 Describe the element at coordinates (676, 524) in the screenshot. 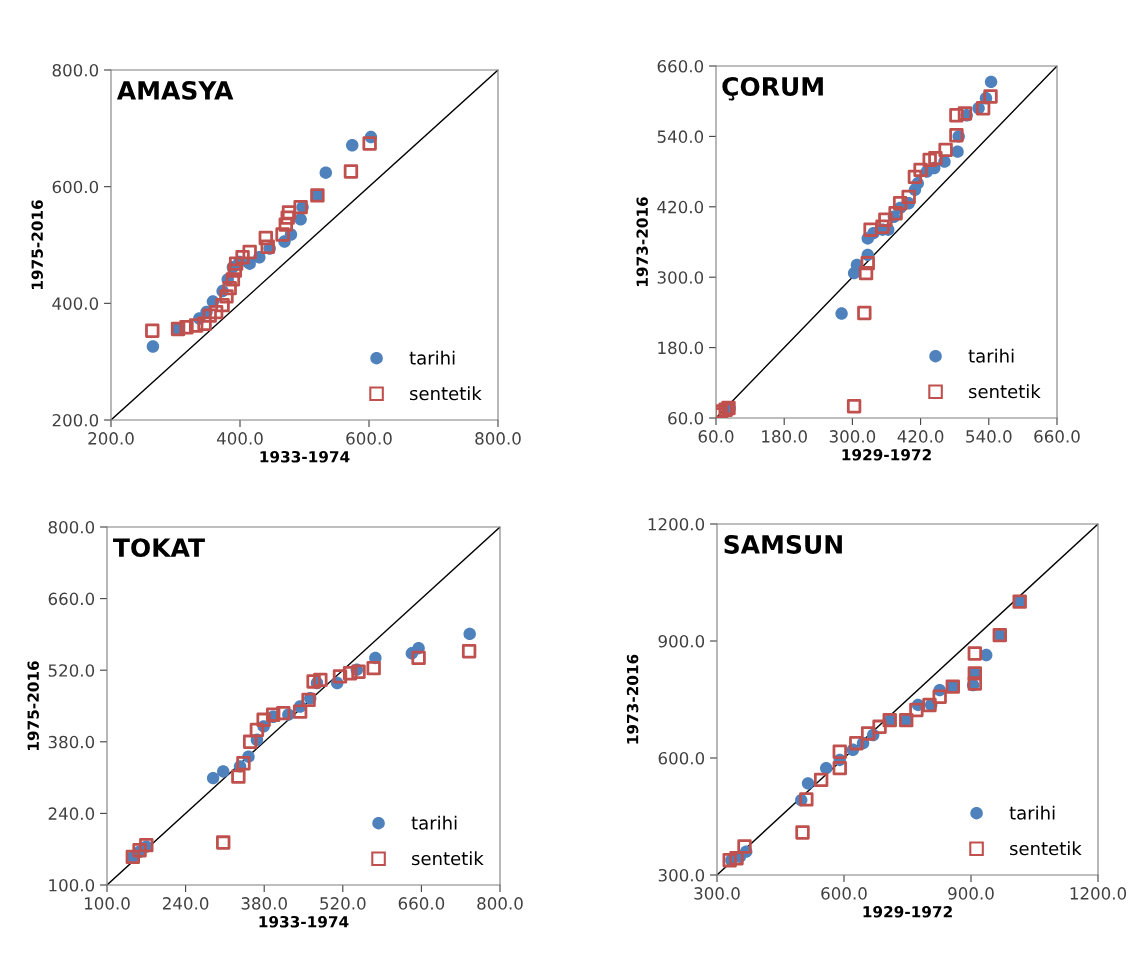

I see `y-tick-label: 1200.0` at that location.